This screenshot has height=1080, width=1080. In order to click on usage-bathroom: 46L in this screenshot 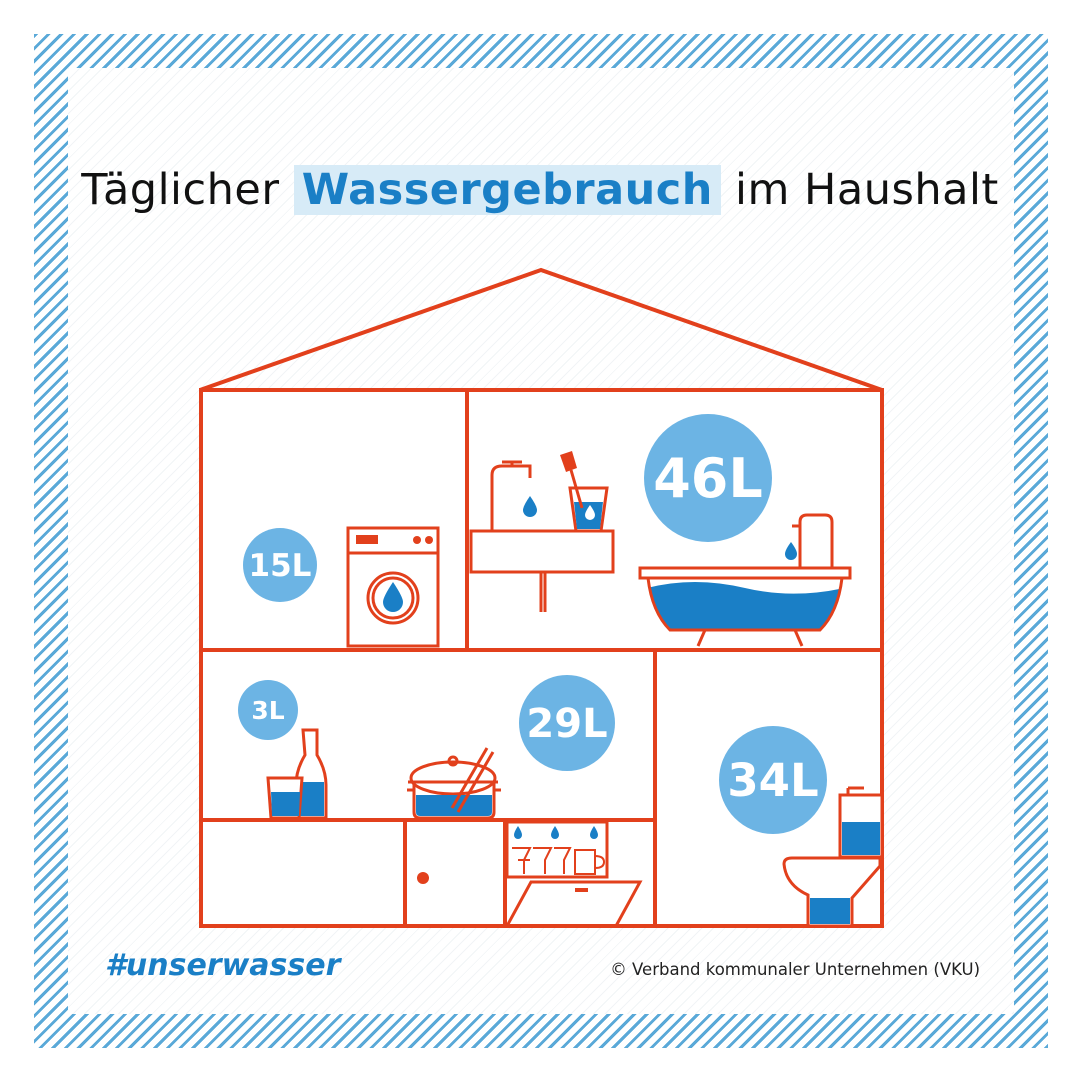, I will do `click(708, 478)`.